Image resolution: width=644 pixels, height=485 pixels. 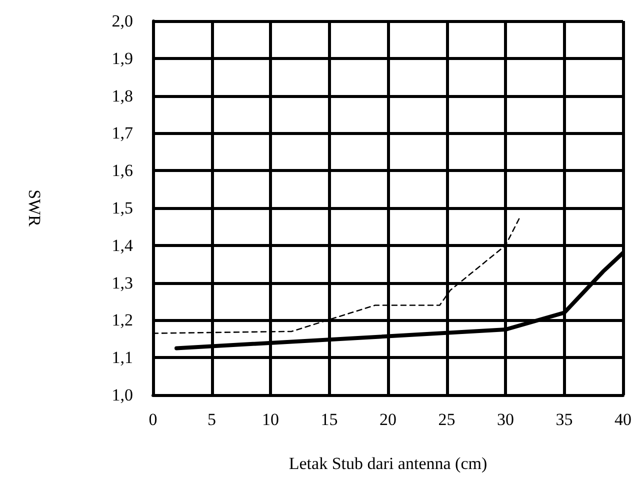 What do you see at coordinates (270, 419) in the screenshot?
I see `x-tick-label: 10` at bounding box center [270, 419].